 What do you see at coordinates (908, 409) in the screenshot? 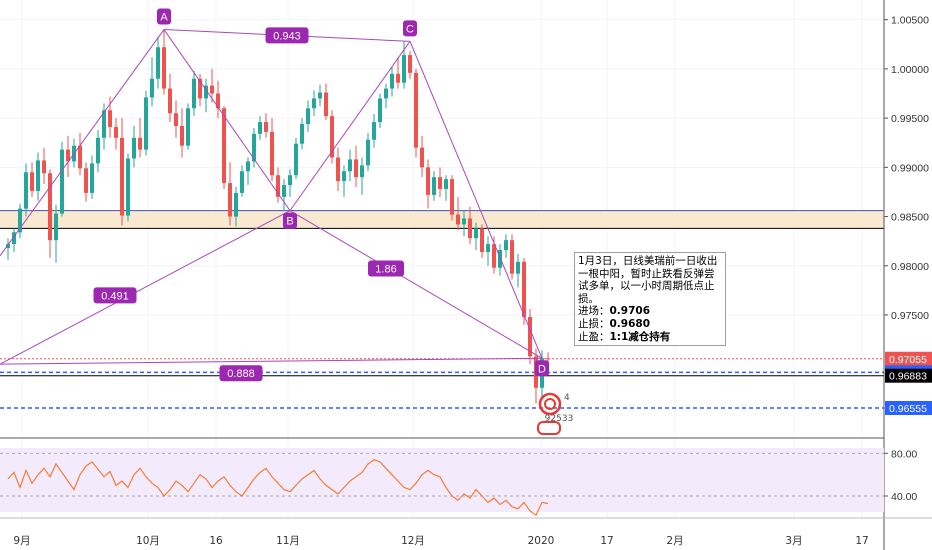
I see `price-label: 0.96555` at bounding box center [908, 409].